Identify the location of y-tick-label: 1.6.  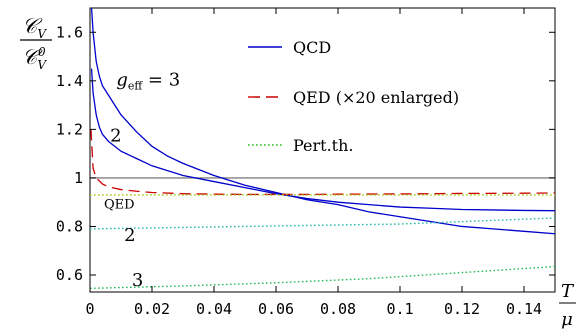
(69, 32).